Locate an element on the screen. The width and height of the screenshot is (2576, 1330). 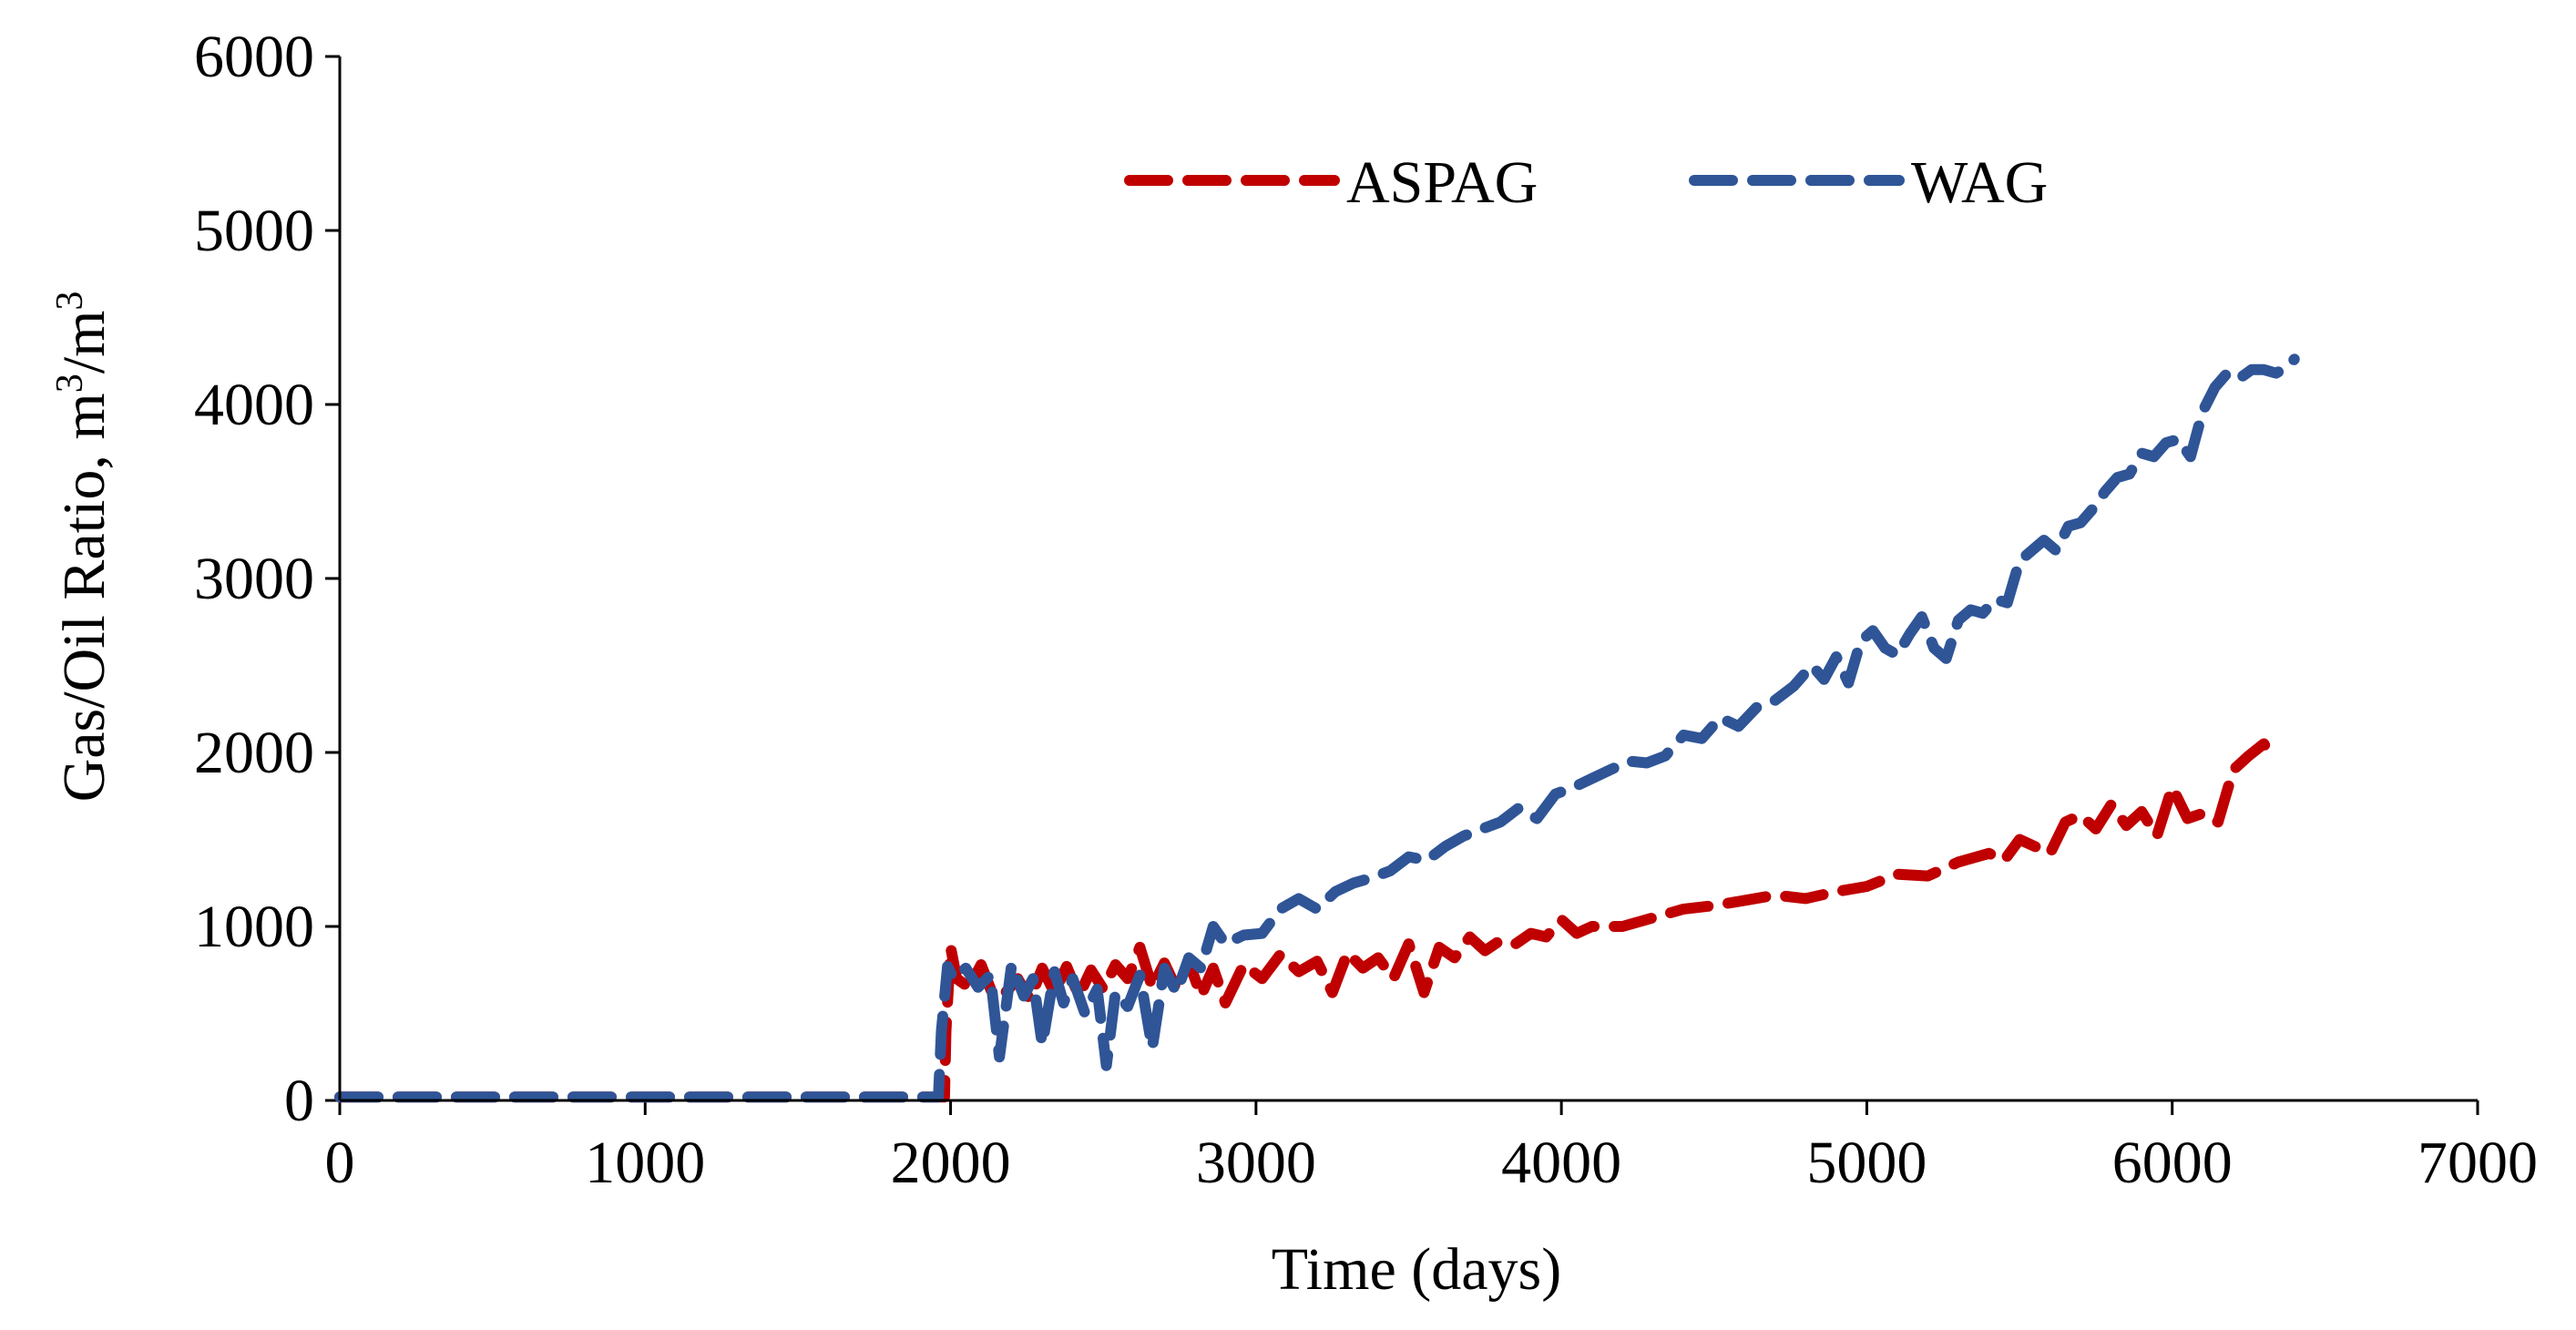
x-tick-label: 3000 is located at coordinates (1256, 1163).